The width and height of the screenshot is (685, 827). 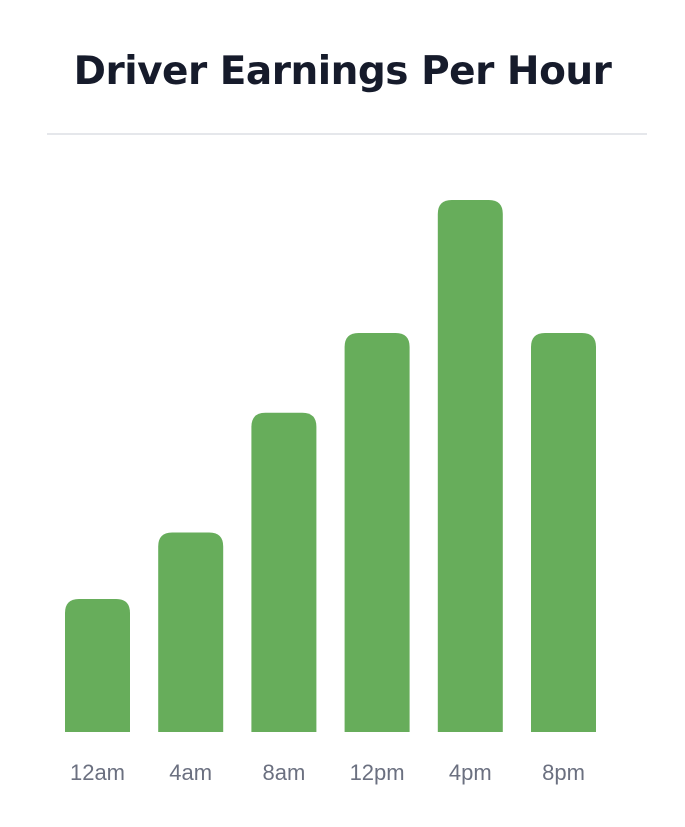 I want to click on bar-12am, so click(x=97, y=665).